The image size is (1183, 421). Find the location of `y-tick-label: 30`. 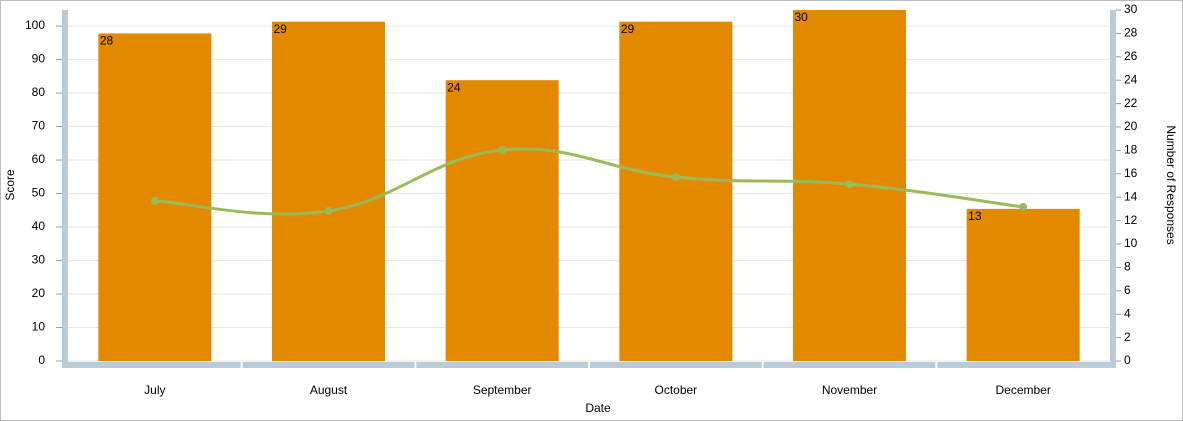

y-tick-label: 30 is located at coordinates (39, 260).